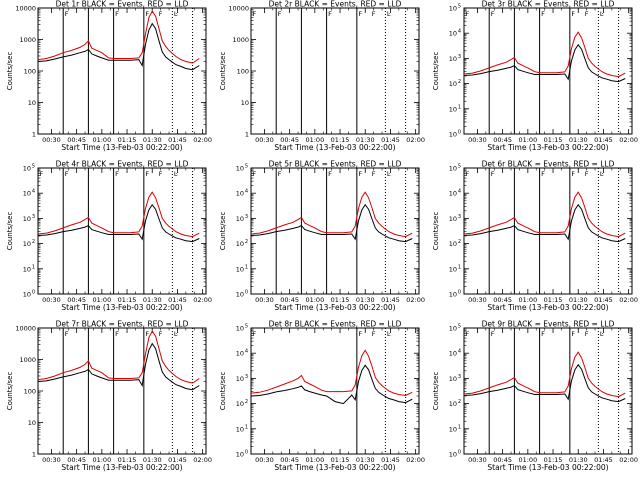 This screenshot has height=480, width=640. What do you see at coordinates (335, 164) in the screenshot?
I see `panel-title: Det 5r BLACK = Events, RED = LLD` at bounding box center [335, 164].